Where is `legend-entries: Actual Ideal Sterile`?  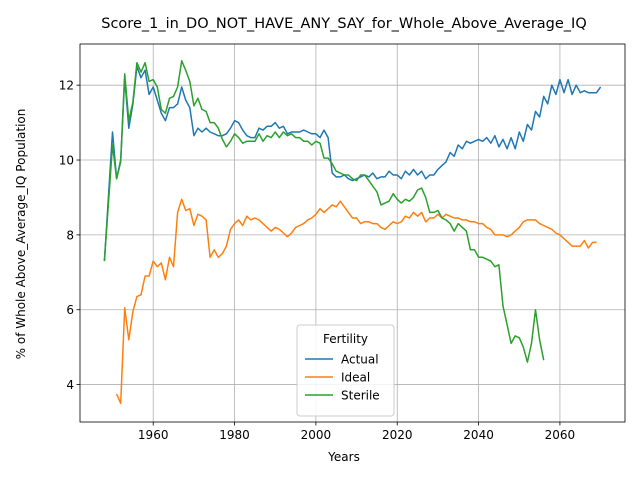
legend-entries: Actual Ideal Sterile is located at coordinates (342, 378).